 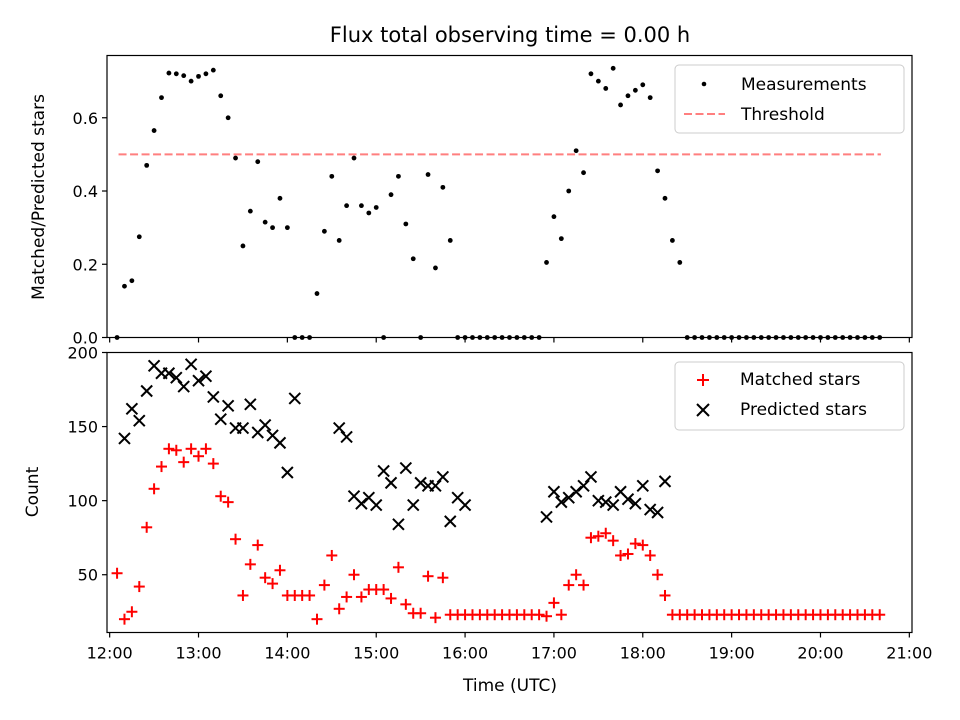 What do you see at coordinates (782, 115) in the screenshot?
I see `legend-label-threshold: Threshold` at bounding box center [782, 115].